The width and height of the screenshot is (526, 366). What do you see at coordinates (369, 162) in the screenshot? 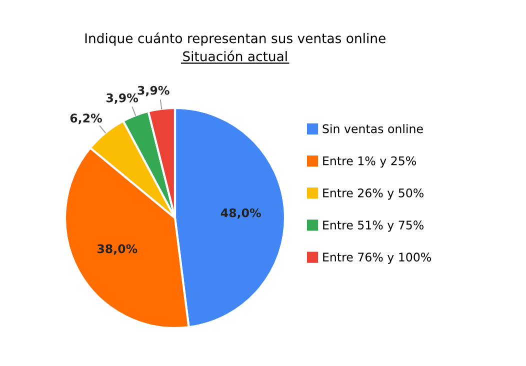
I see `legend-label: Entre 1% y 25%` at bounding box center [369, 162].